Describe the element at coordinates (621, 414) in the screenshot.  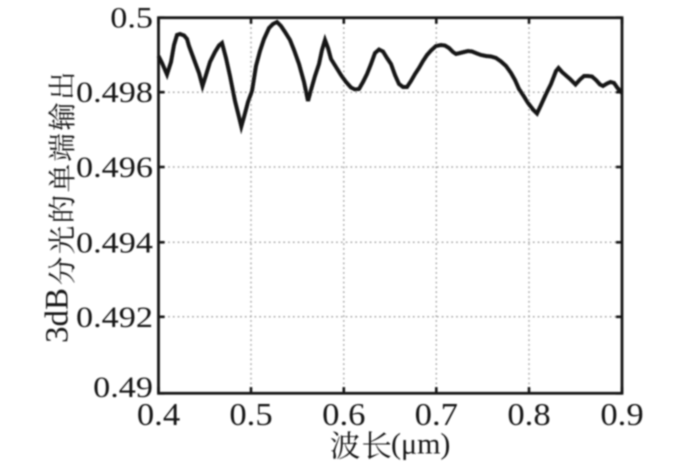
I see `svg-text: 0.9` at that location.